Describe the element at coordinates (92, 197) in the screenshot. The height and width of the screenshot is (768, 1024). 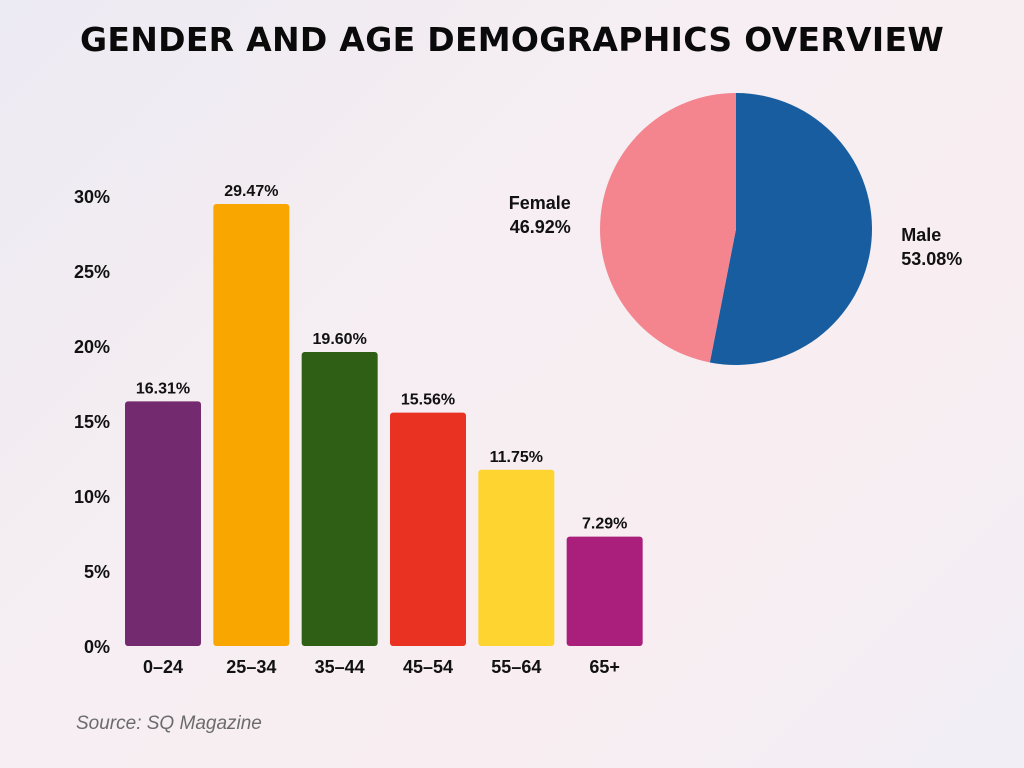
I see `y-tick-label: 30%` at that location.